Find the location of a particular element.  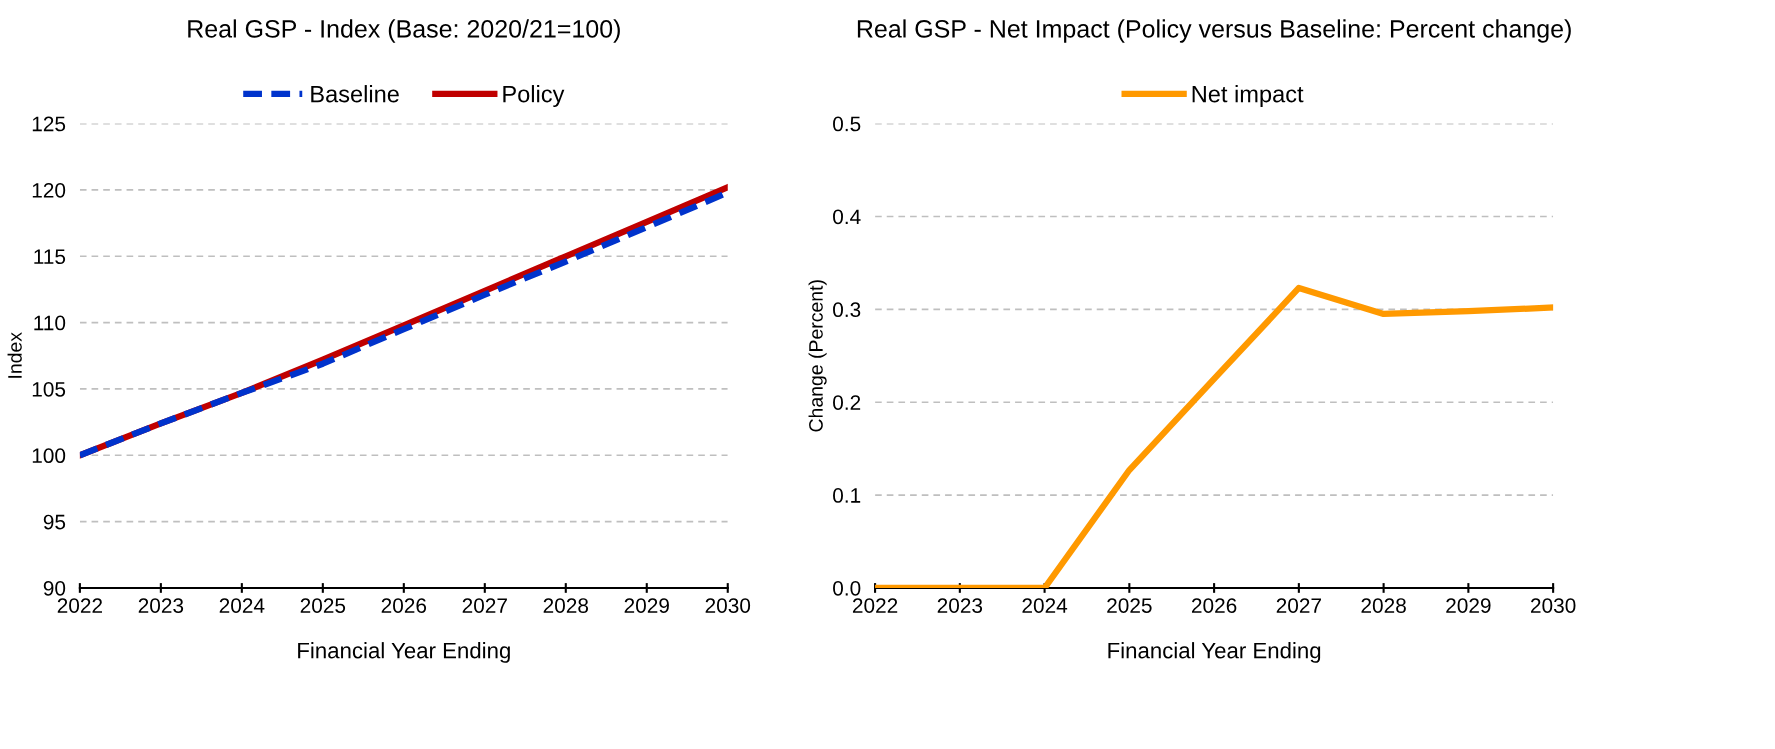

y-tick-label: 0.1 is located at coordinates (847, 495).